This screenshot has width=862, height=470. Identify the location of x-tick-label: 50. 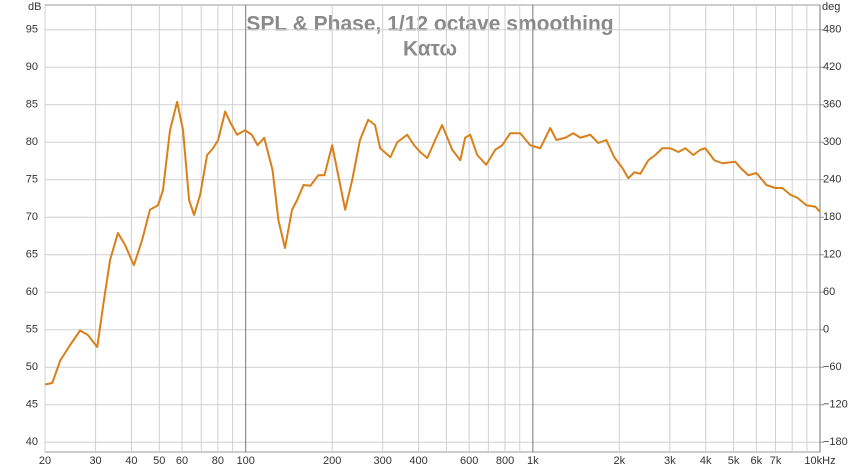
(159, 461).